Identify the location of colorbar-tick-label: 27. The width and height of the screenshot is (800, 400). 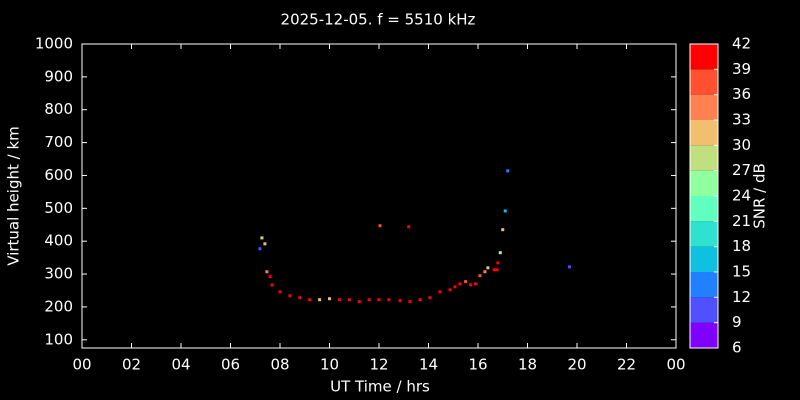
(741, 170).